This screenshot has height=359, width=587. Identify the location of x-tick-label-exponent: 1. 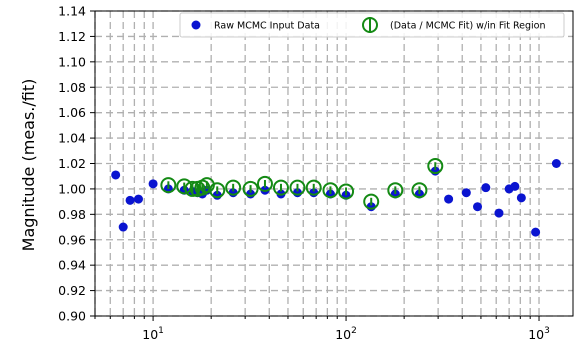
(161, 331).